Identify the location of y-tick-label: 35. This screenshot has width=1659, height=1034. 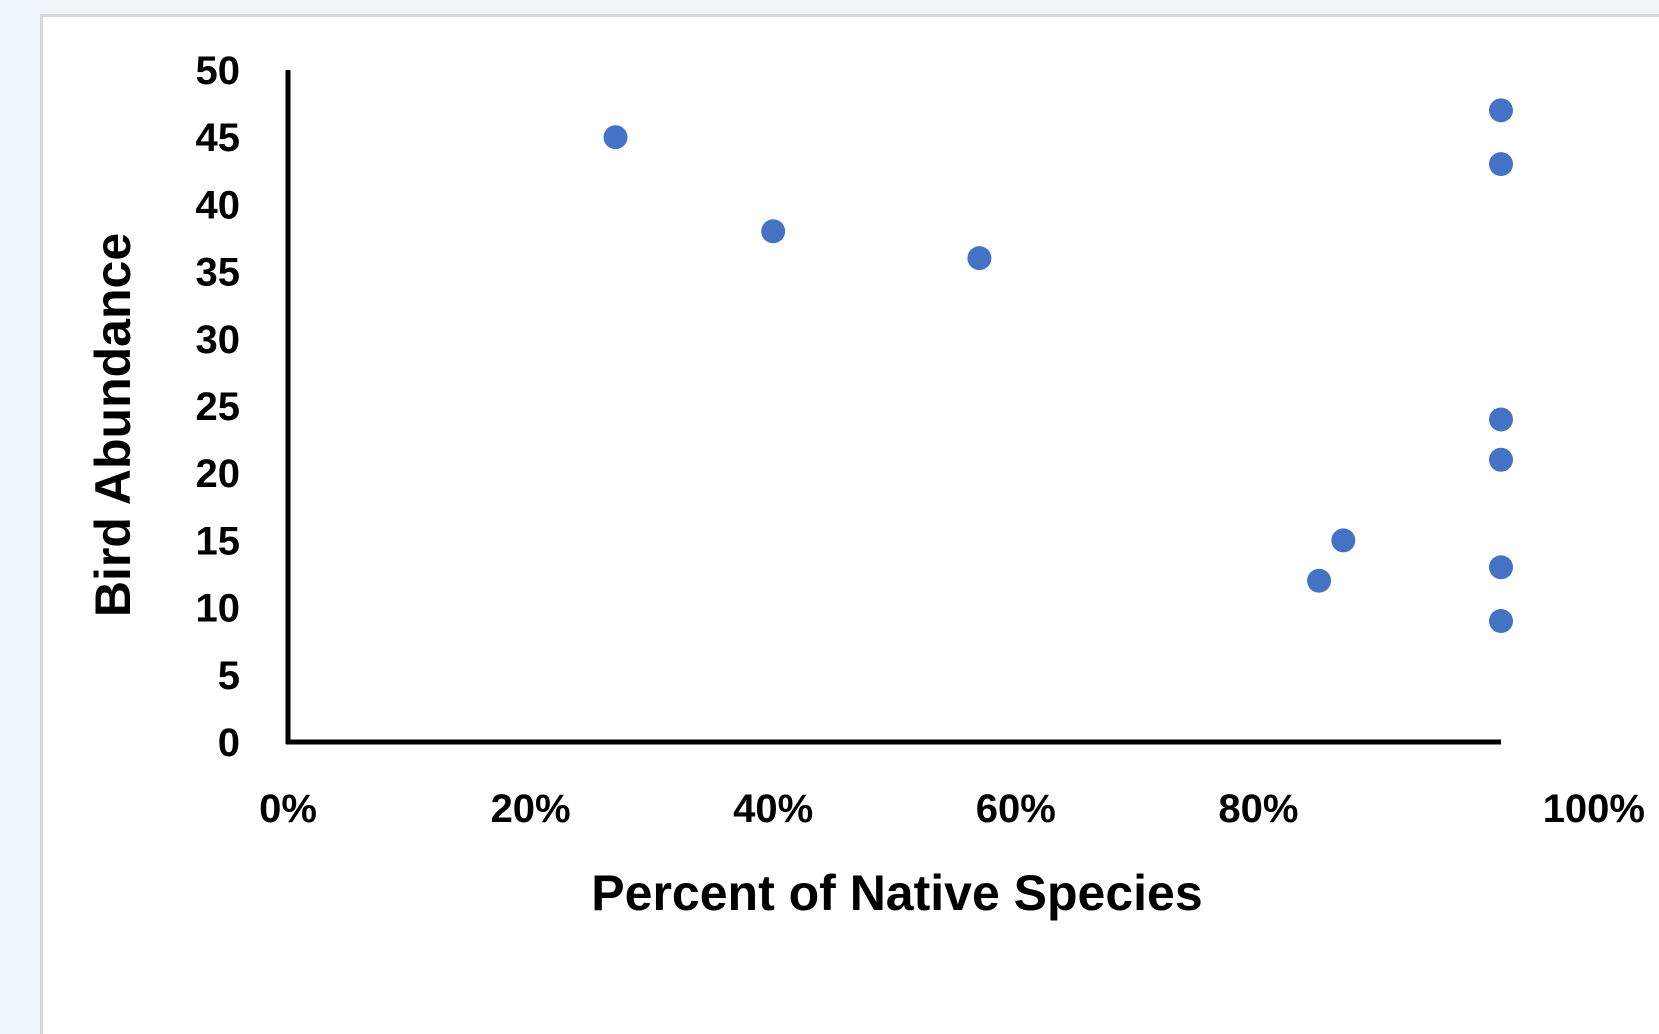
(218, 273).